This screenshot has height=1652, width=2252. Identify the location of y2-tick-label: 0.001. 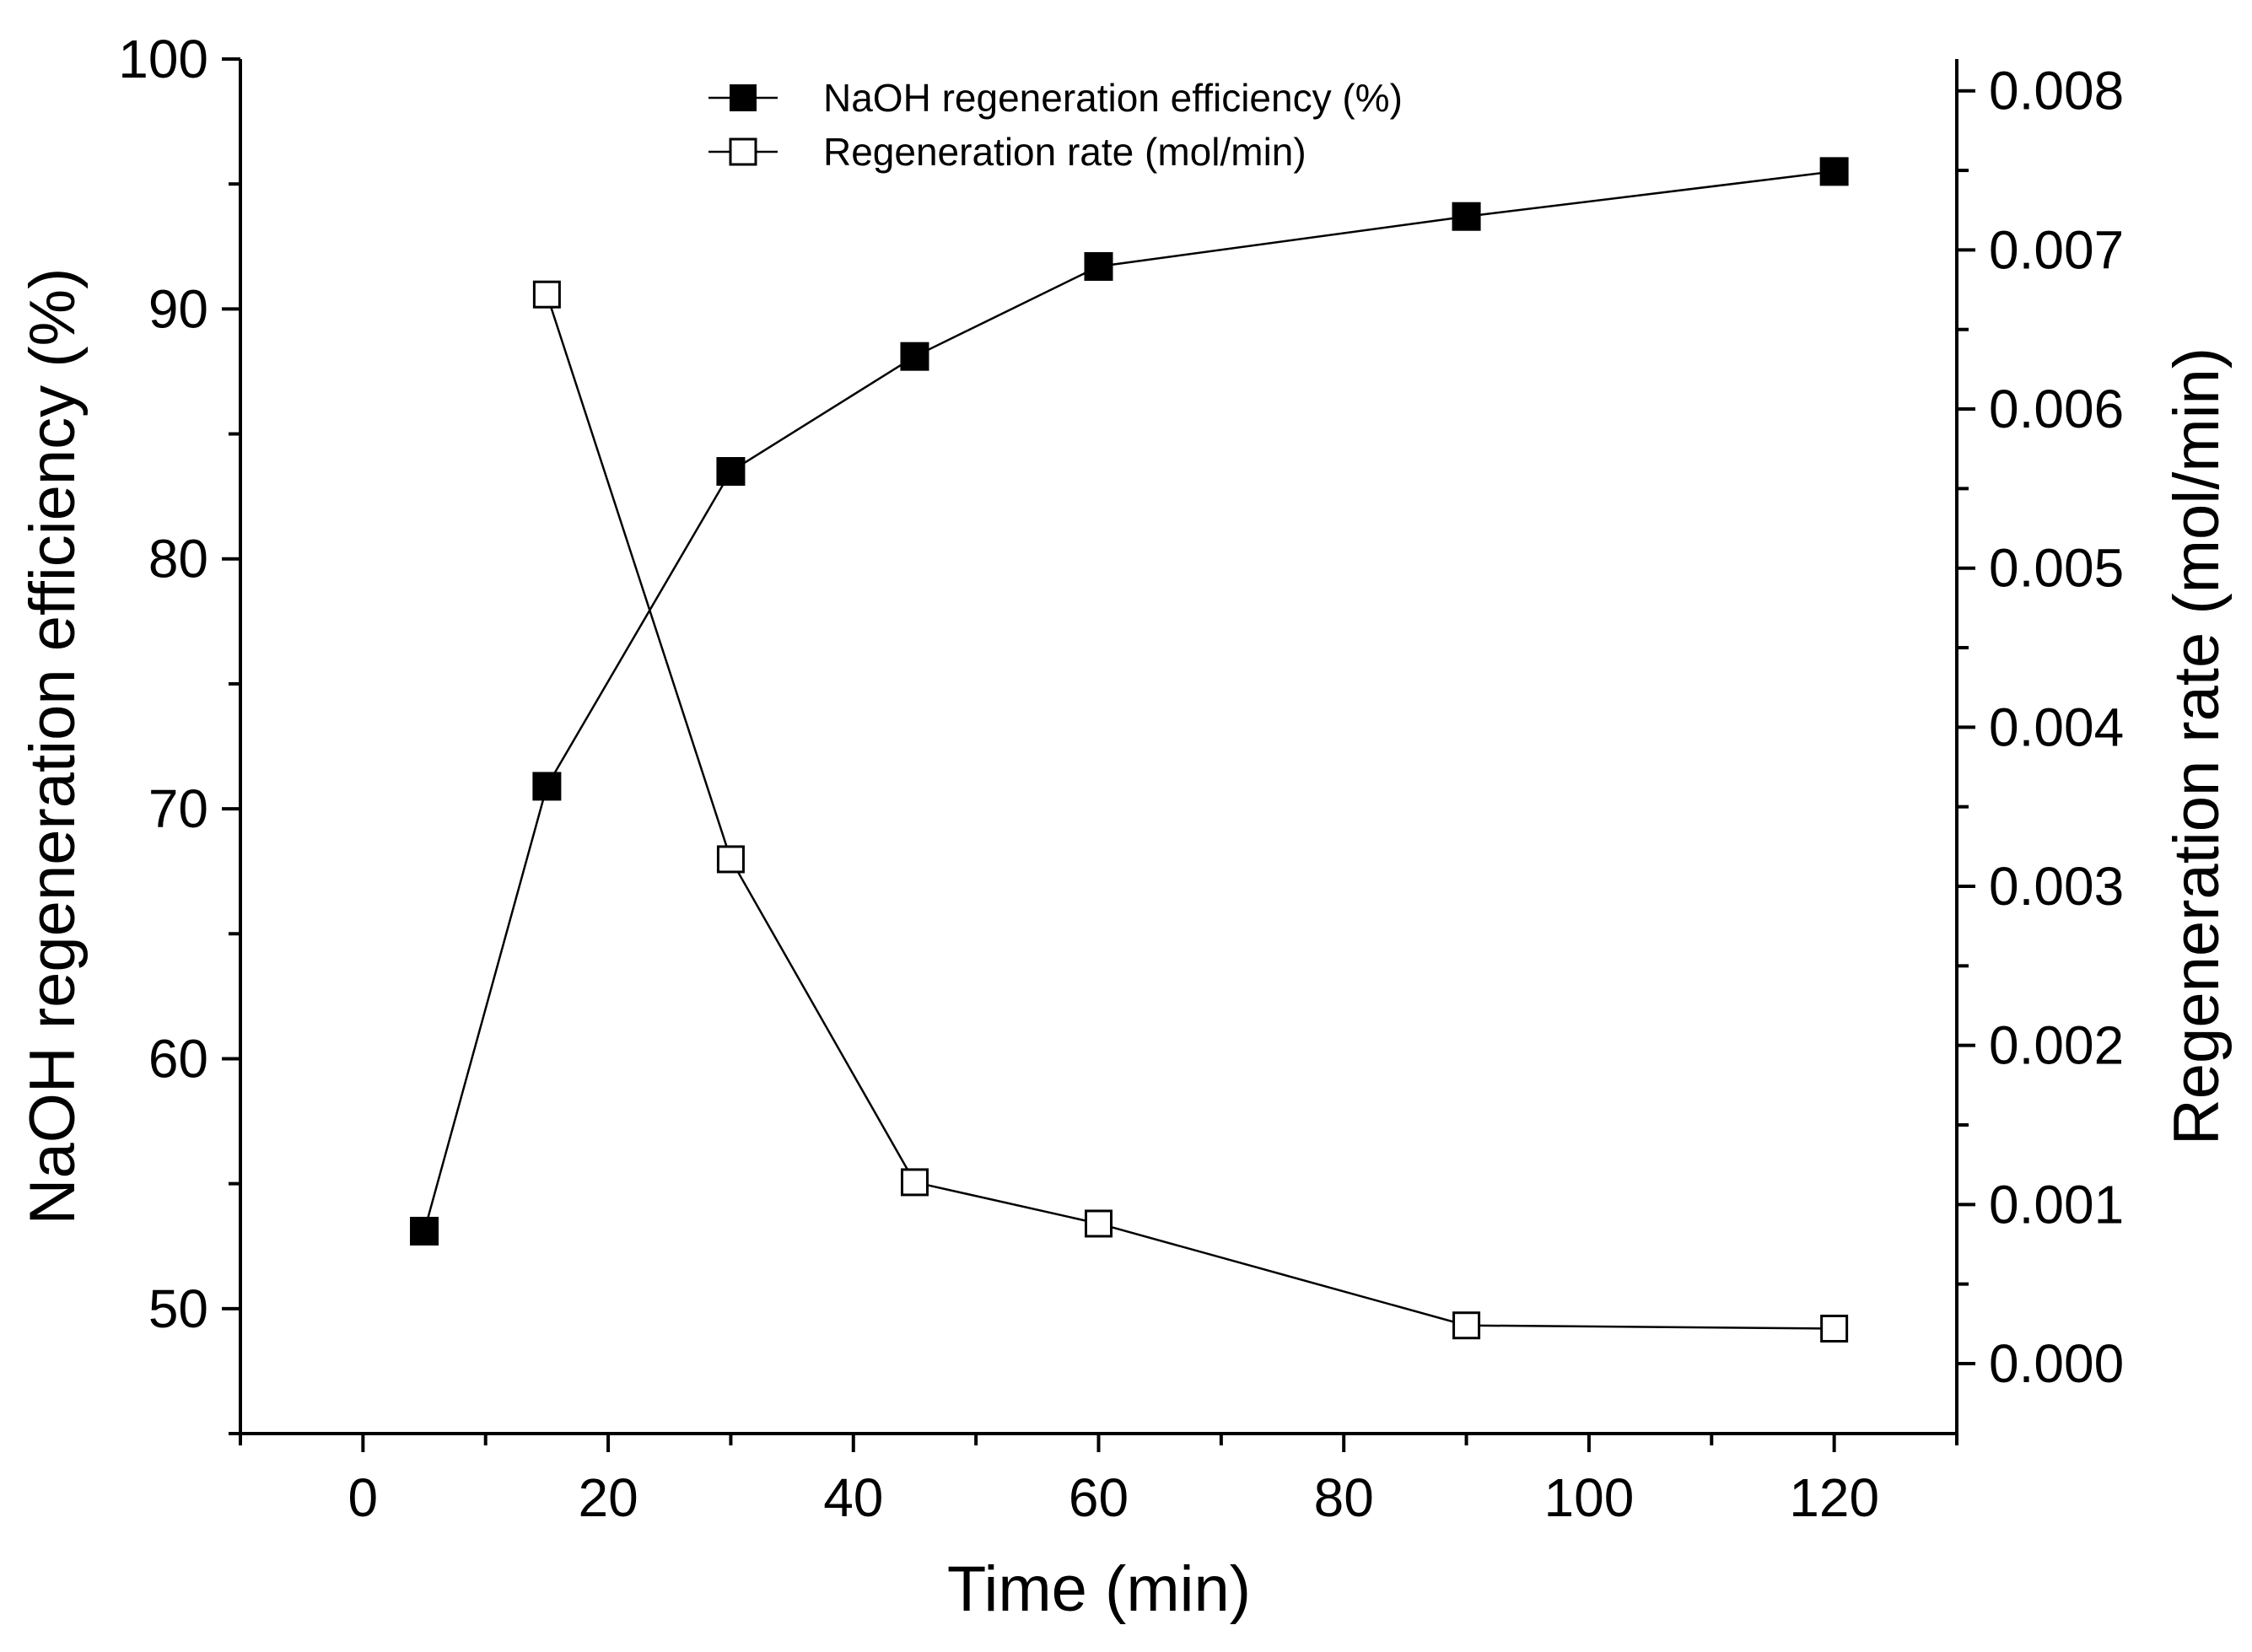
(2056, 1205).